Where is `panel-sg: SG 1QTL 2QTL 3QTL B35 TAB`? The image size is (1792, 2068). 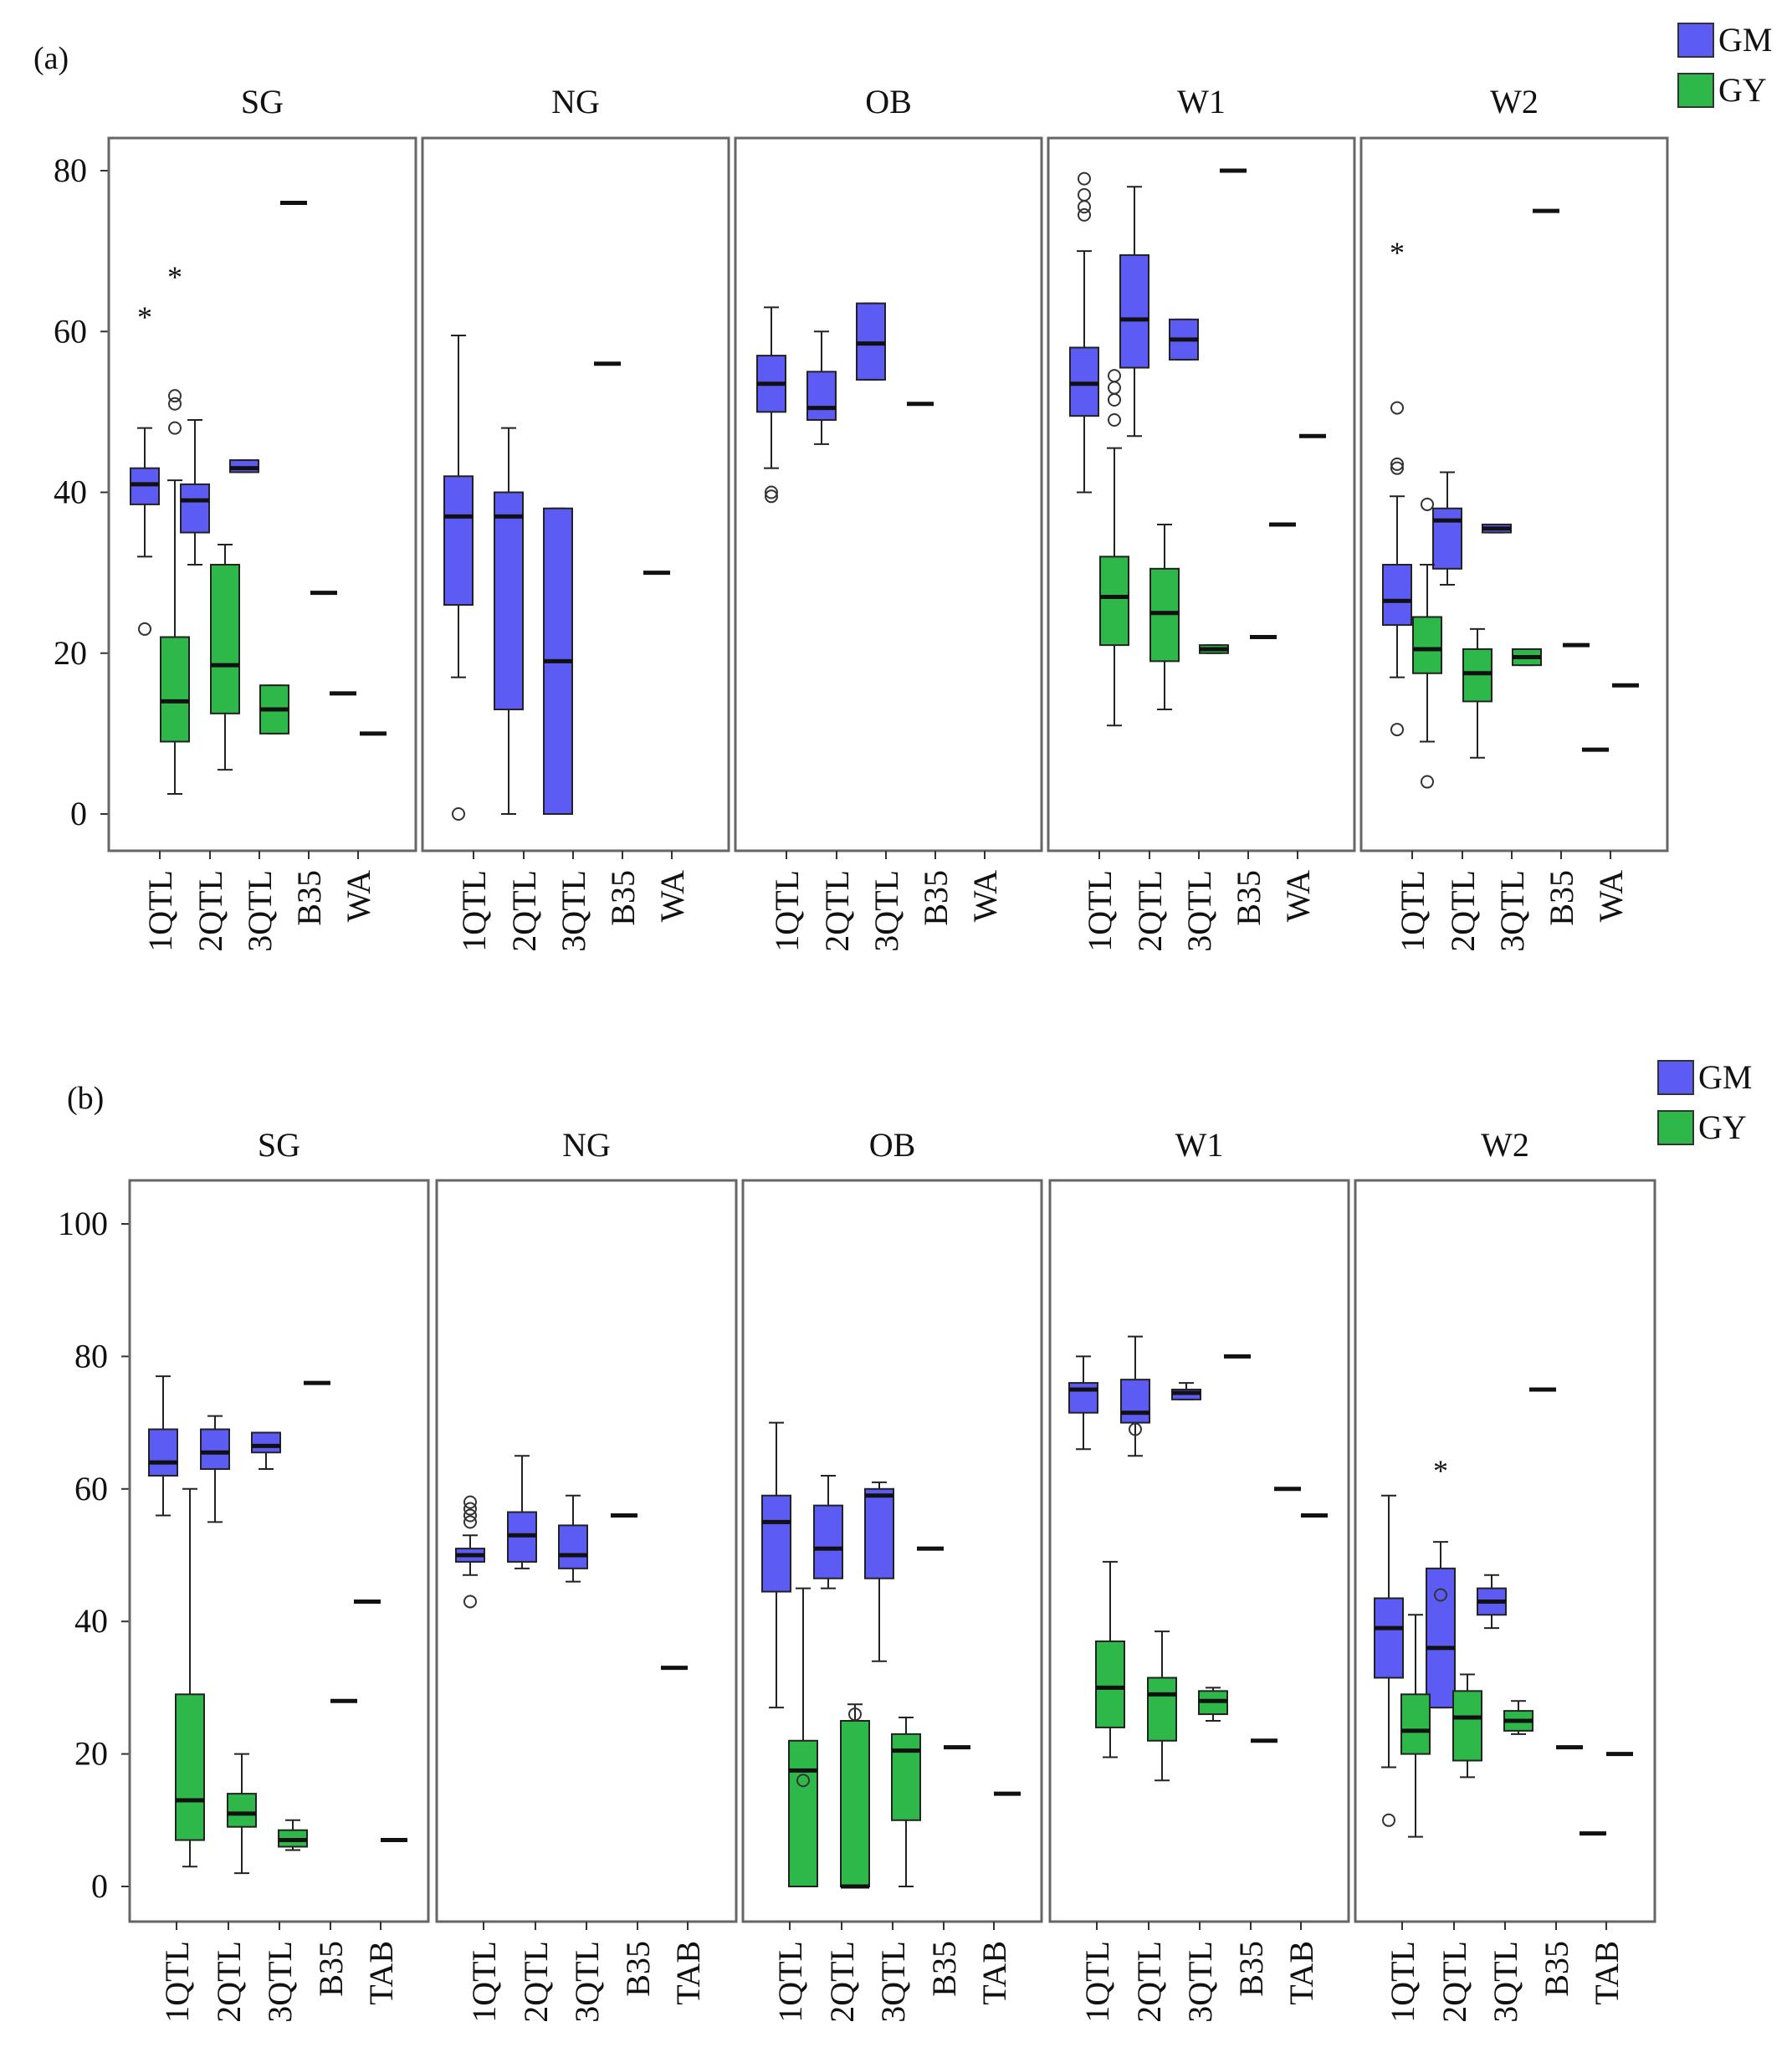
panel-sg: SG 1QTL 2QTL 3QTL B35 TAB is located at coordinates (279, 1575).